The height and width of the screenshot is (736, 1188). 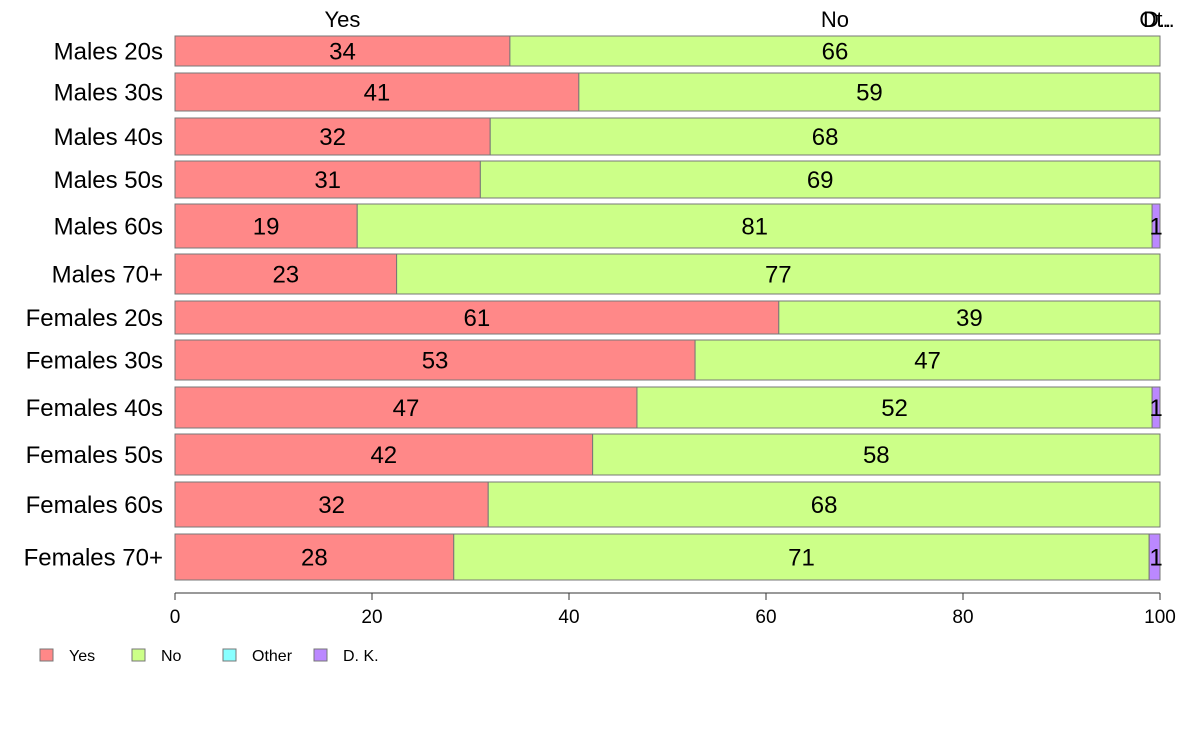 I want to click on value-label-females-20s-no: 39, so click(x=969, y=318).